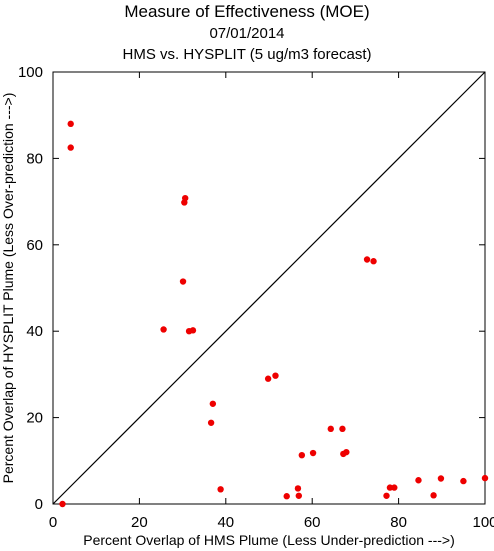  Describe the element at coordinates (225, 522) in the screenshot. I see `x-tick-label: 40` at that location.